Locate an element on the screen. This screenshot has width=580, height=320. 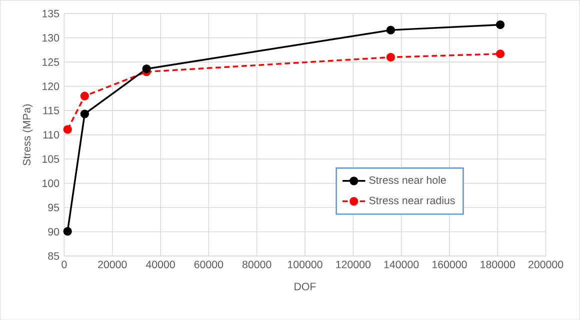
x-tick-label: 200000 is located at coordinates (546, 264).